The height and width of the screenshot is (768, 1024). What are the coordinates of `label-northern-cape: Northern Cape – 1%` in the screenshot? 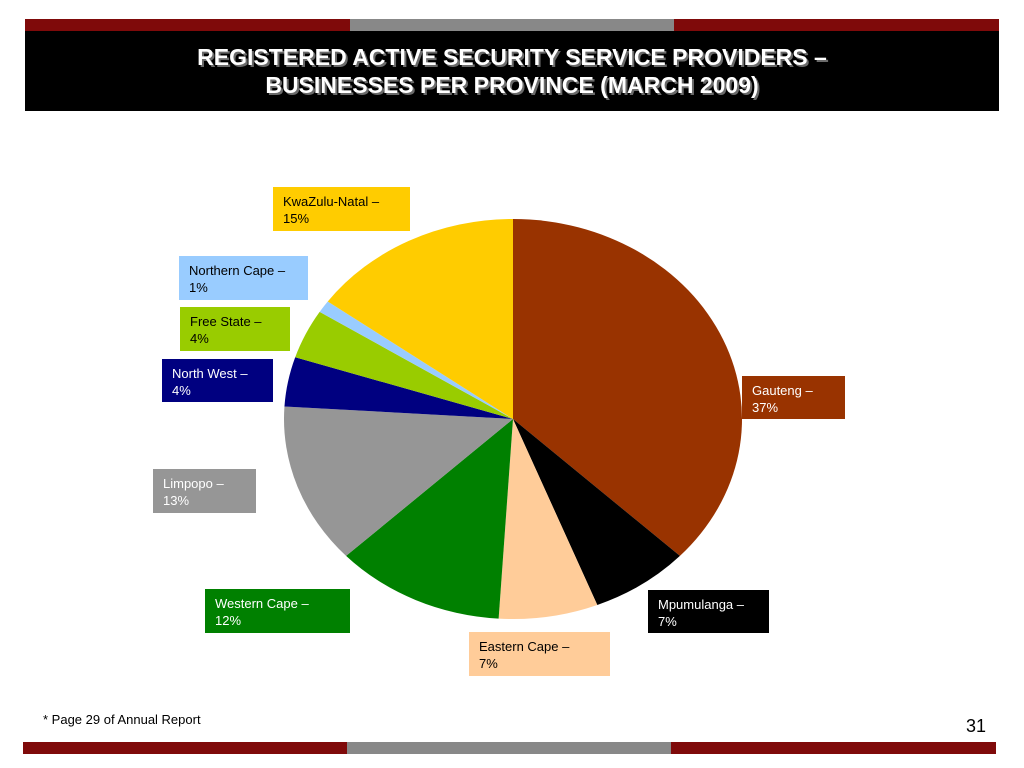 It's located at (243, 278).